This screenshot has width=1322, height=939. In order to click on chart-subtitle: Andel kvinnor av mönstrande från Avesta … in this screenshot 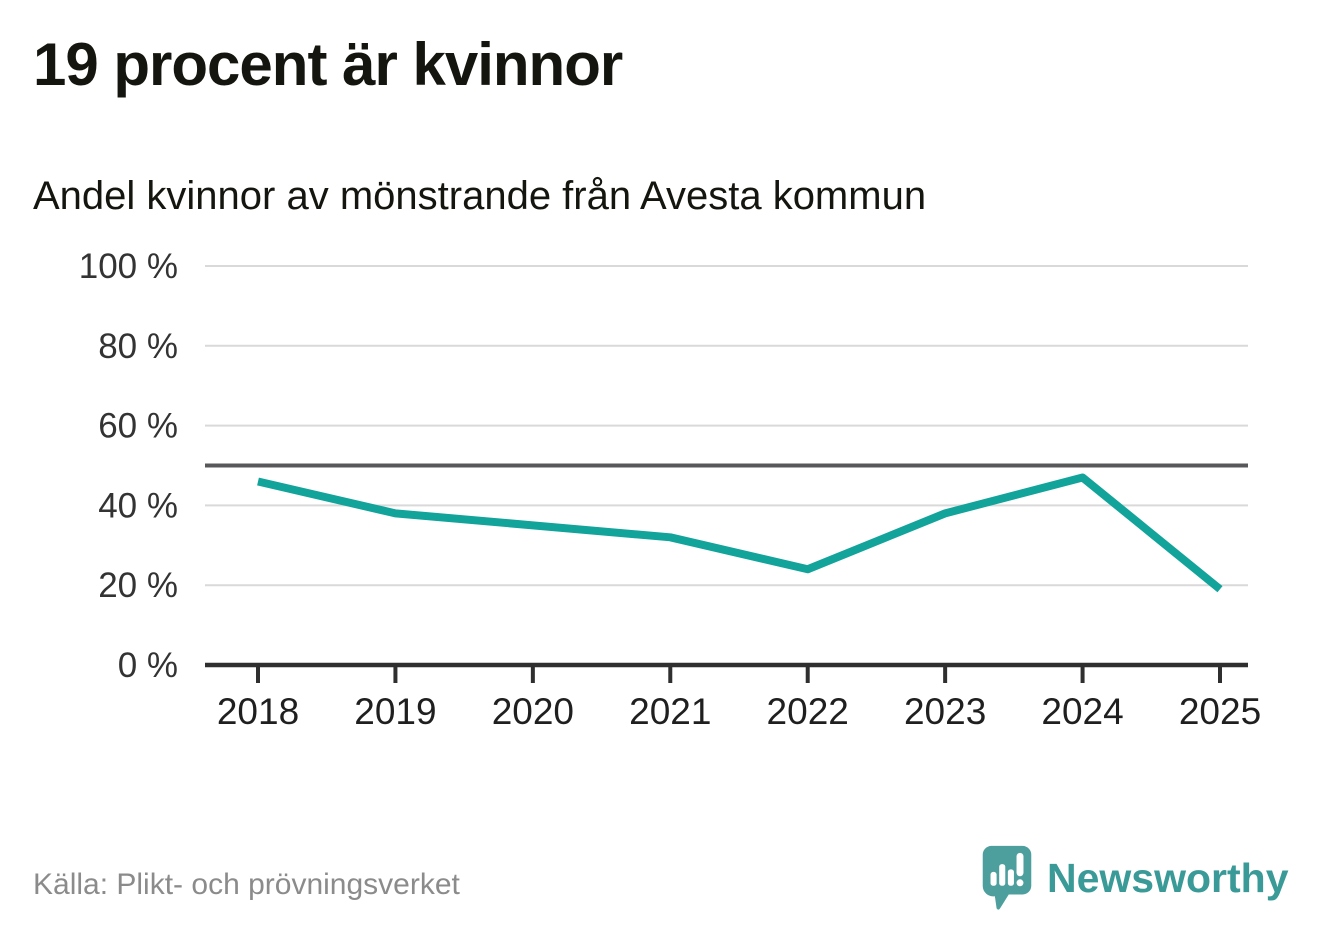, I will do `click(480, 196)`.